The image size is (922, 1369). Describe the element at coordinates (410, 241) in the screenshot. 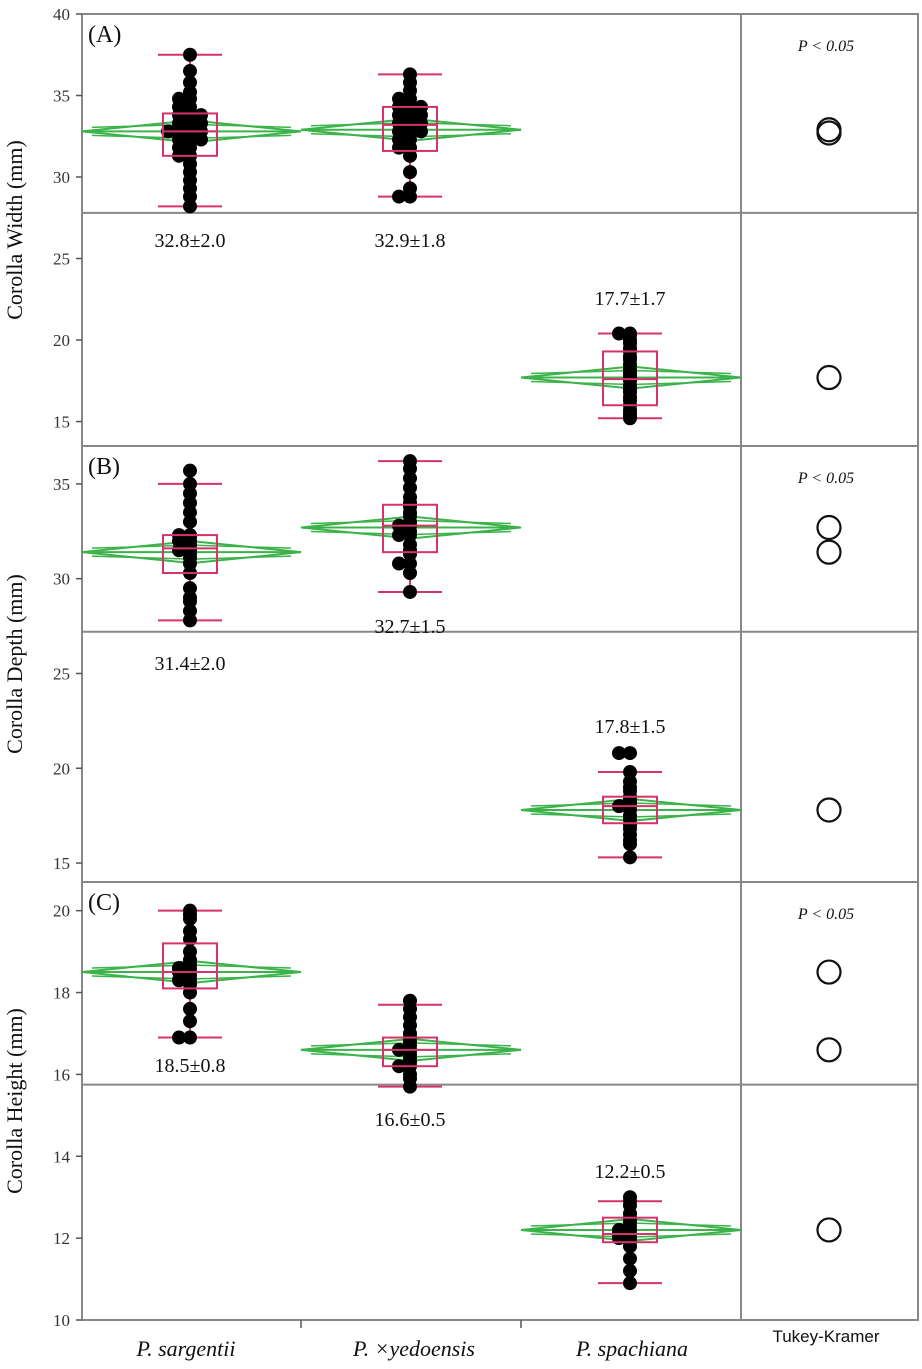

I see `panel-a-mean-label: 32.9±1.8` at that location.